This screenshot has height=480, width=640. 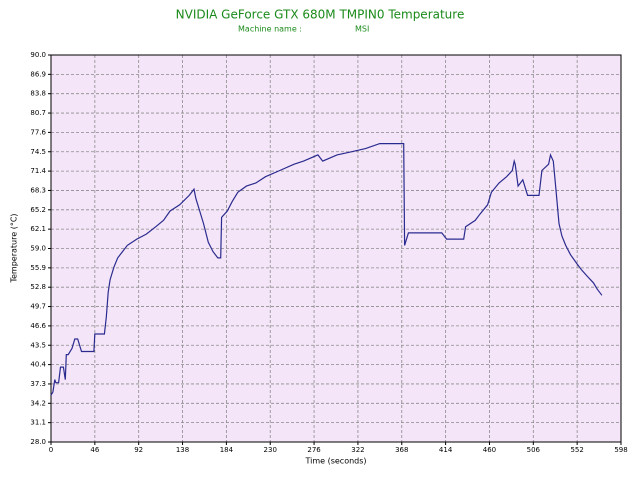 What do you see at coordinates (38, 74) in the screenshot?
I see `y-tick-label: 86.9` at bounding box center [38, 74].